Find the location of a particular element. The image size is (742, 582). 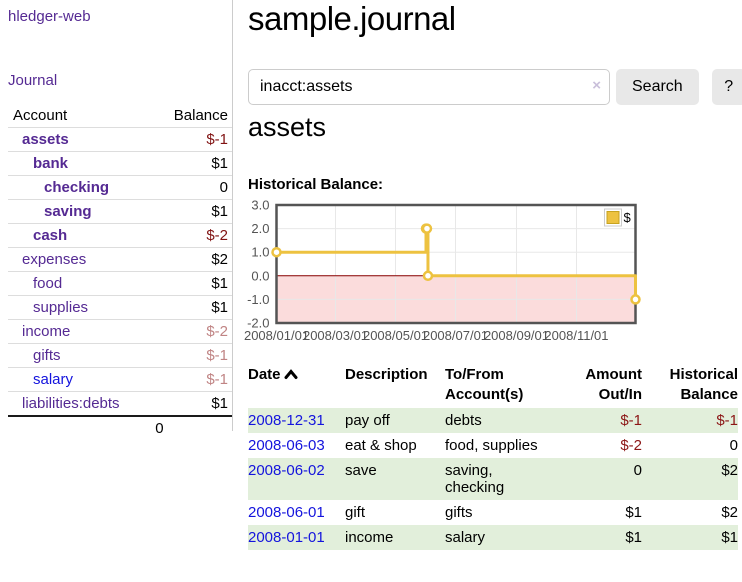

accounts-total-row: 0 is located at coordinates (120, 427).